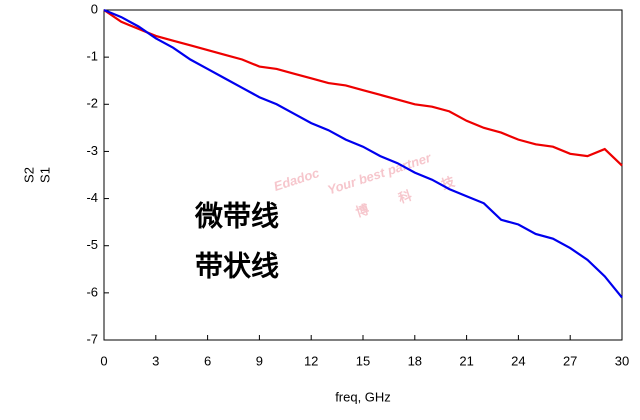  I want to click on x-tick-label: 9, so click(259, 360).